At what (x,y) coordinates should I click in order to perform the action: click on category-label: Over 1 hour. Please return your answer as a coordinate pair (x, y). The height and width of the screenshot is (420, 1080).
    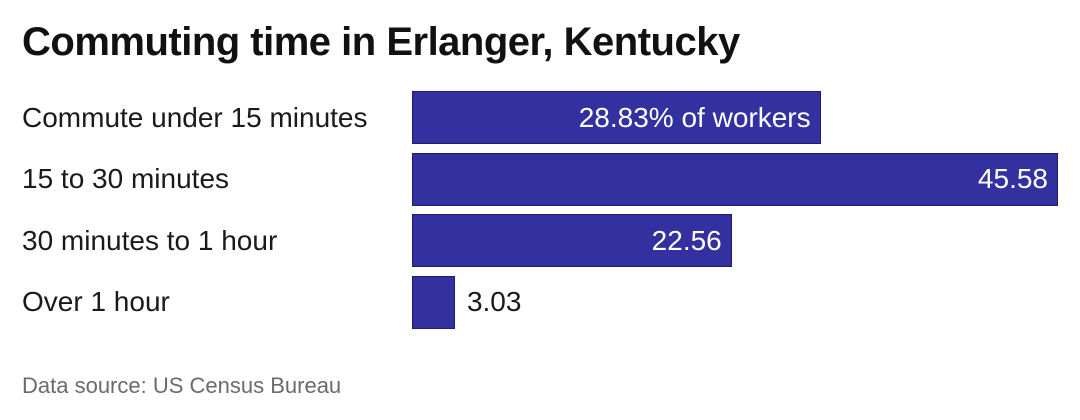
    Looking at the image, I should click on (96, 301).